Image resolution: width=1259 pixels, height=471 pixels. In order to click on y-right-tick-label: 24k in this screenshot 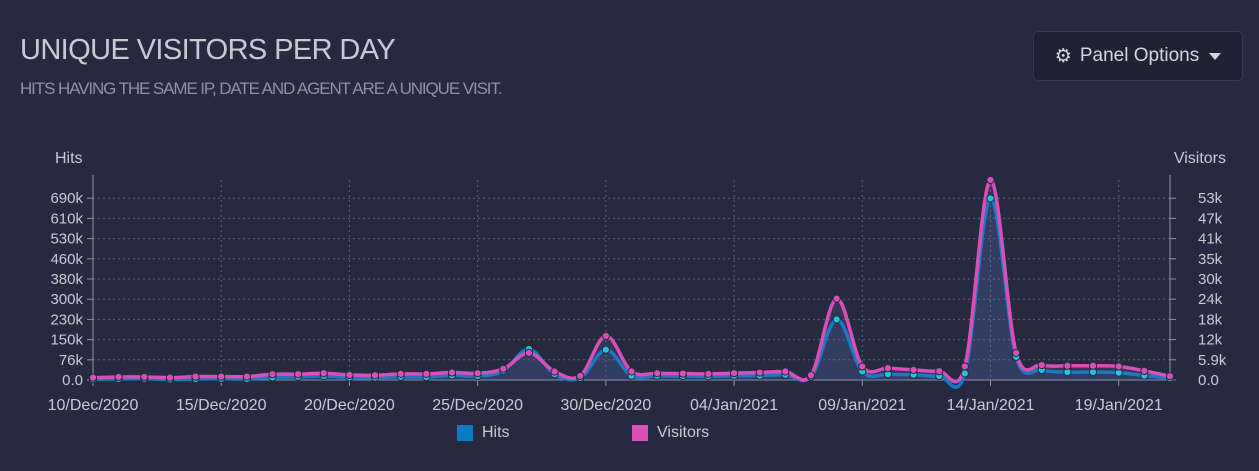, I will do `click(1210, 299)`.